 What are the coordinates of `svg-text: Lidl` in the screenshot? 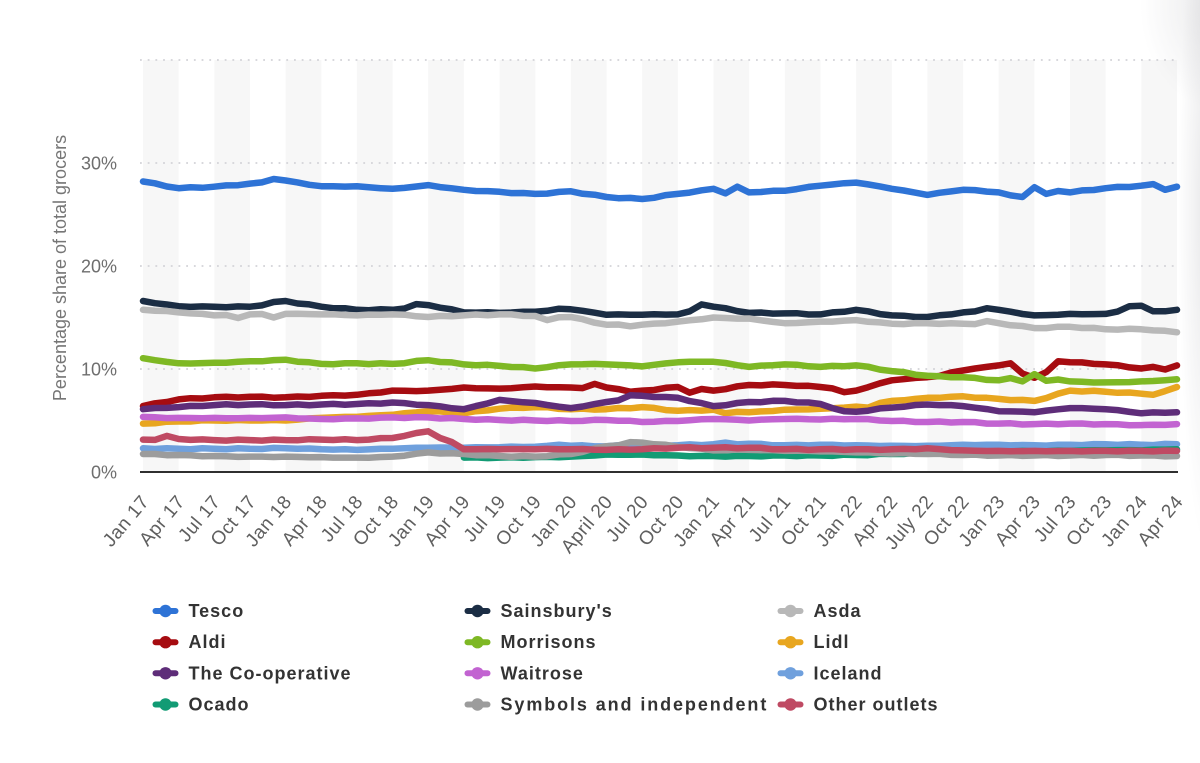 It's located at (832, 642).